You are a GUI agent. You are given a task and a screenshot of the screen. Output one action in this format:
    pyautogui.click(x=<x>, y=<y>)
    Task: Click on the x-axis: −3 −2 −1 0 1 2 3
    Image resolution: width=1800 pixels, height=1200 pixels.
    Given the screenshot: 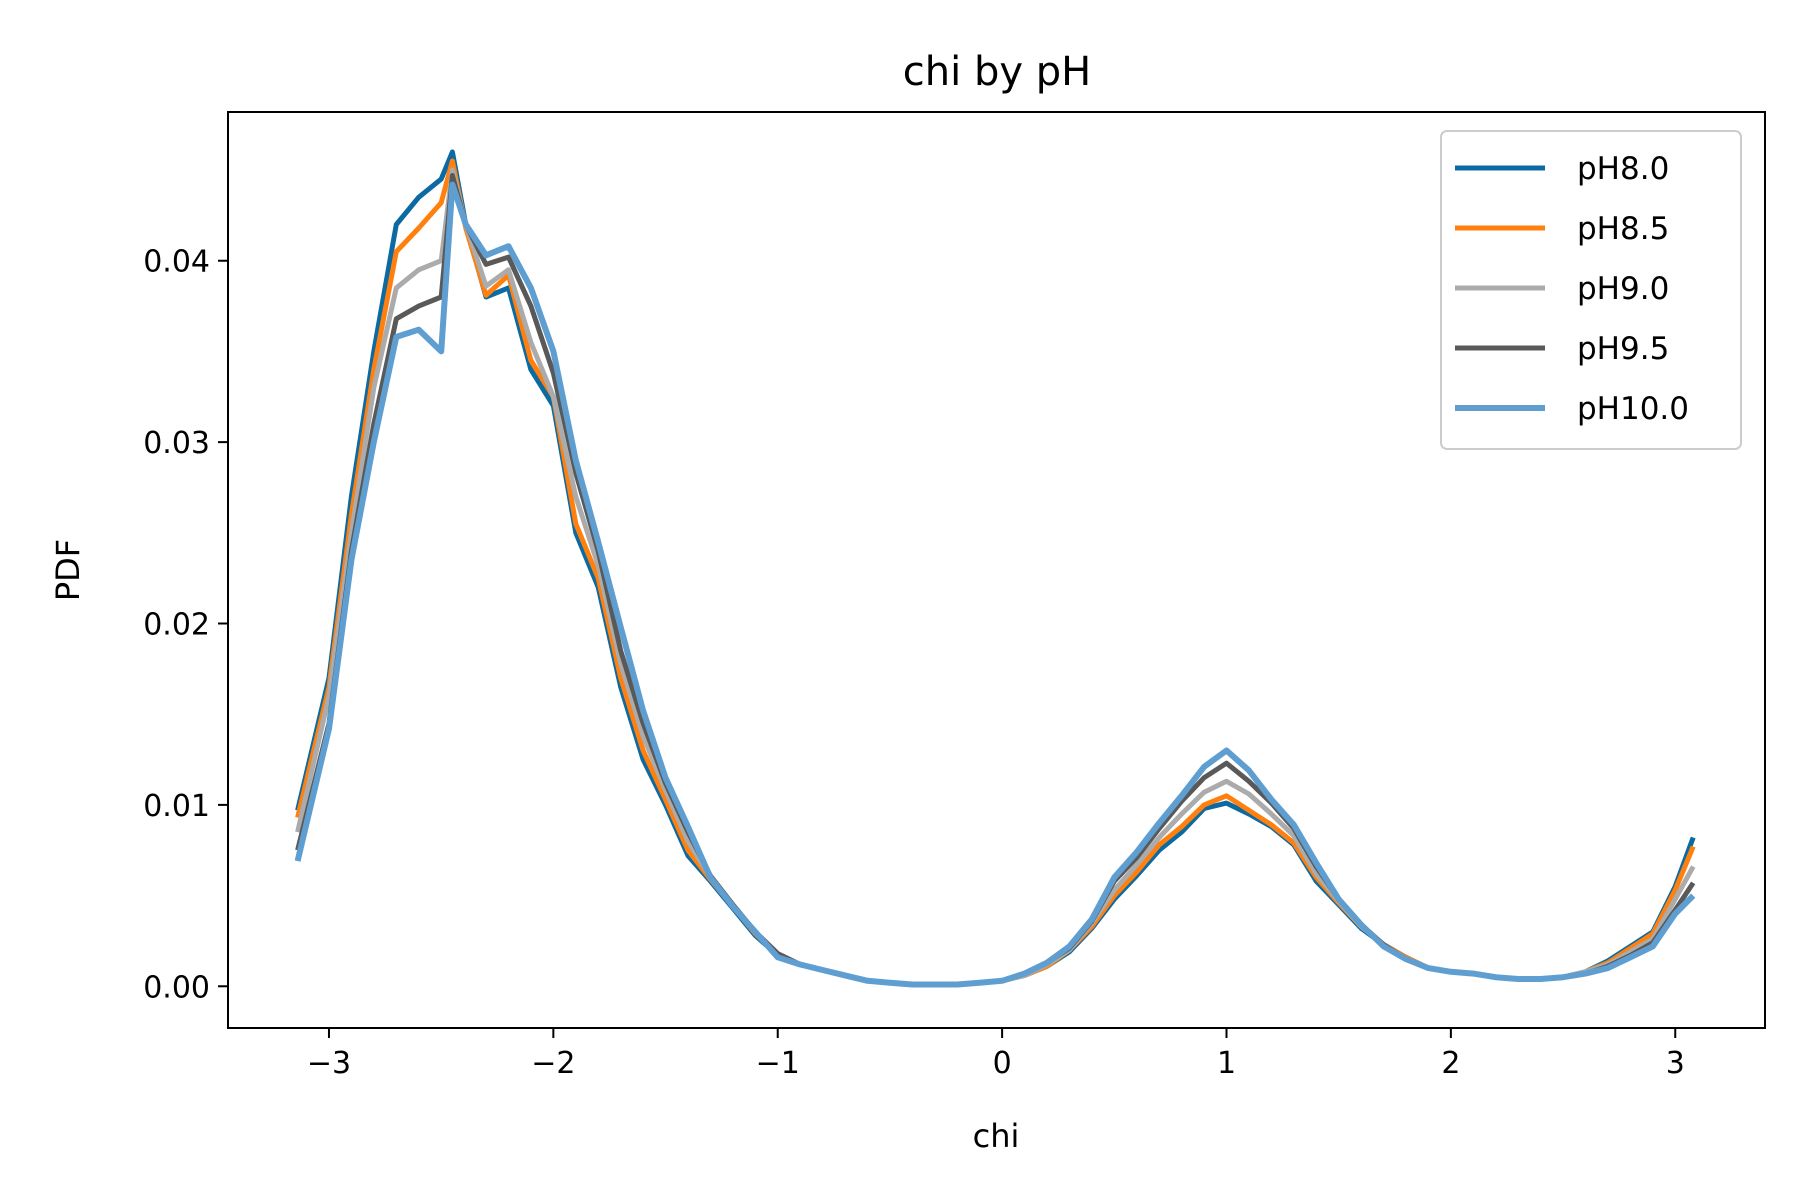 What is the action you would take?
    pyautogui.click(x=996, y=1054)
    